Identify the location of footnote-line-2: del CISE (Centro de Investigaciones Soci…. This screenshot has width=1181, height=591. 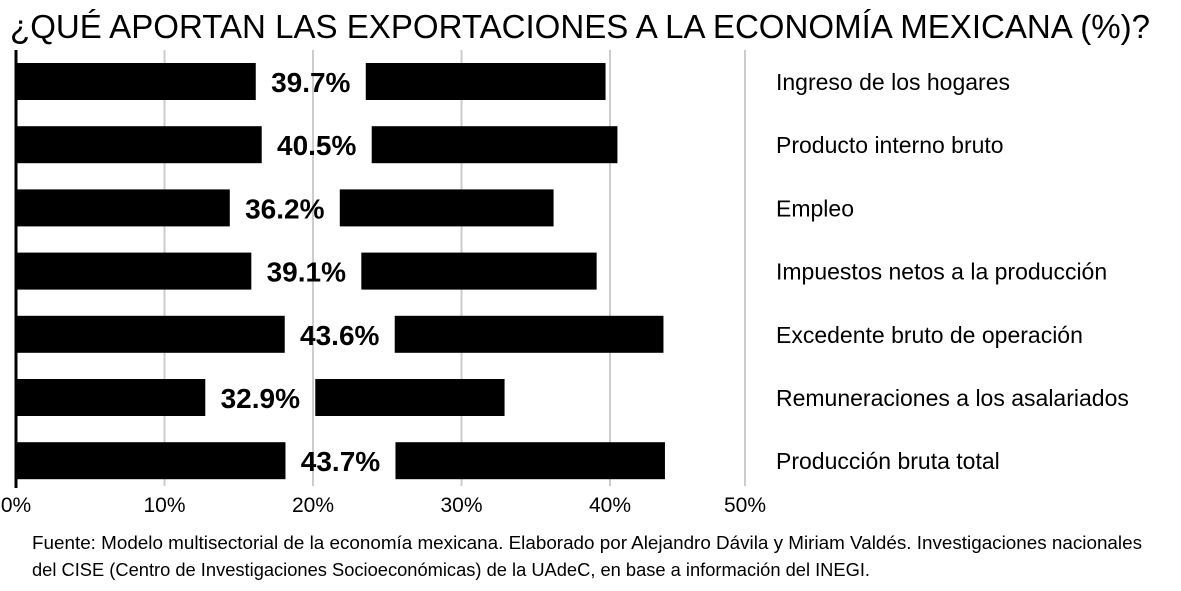
(451, 570).